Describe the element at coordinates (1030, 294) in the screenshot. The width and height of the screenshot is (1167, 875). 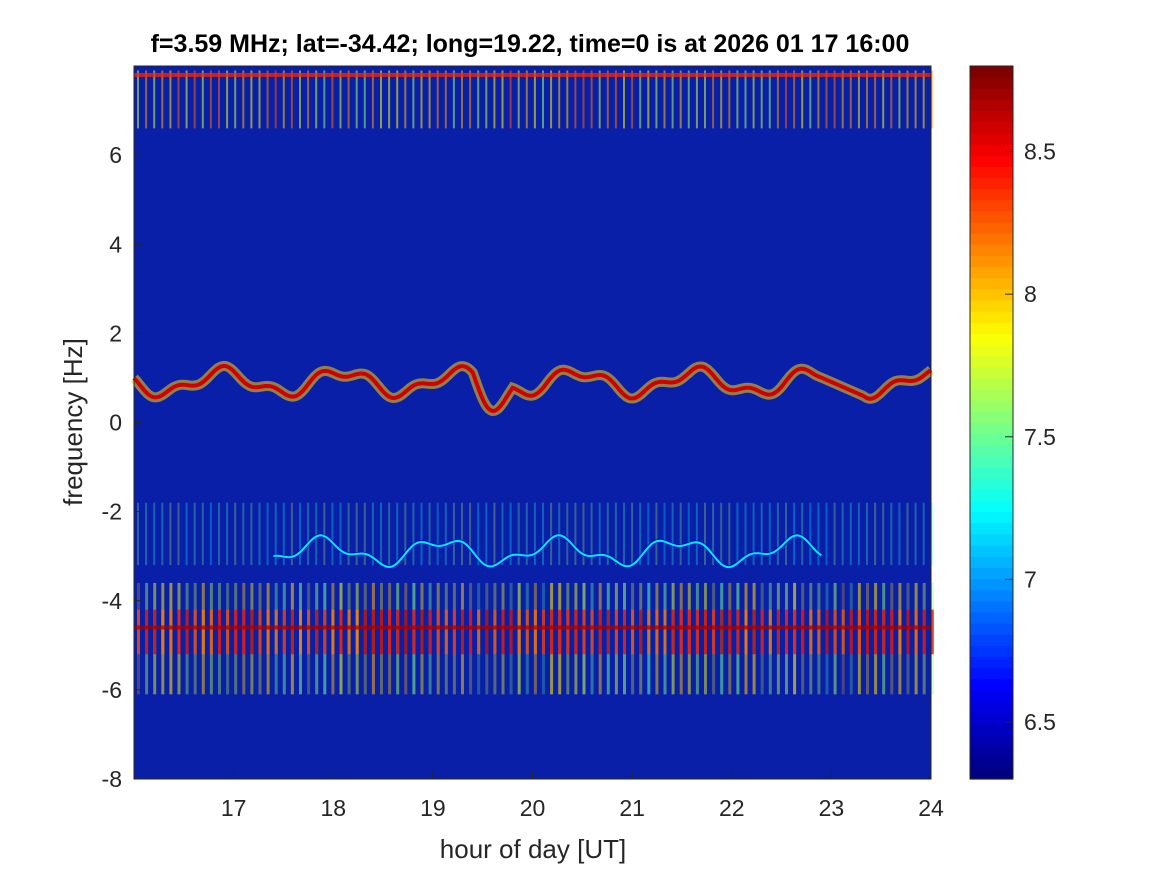
I see `colorbar-tick-label: 8` at that location.